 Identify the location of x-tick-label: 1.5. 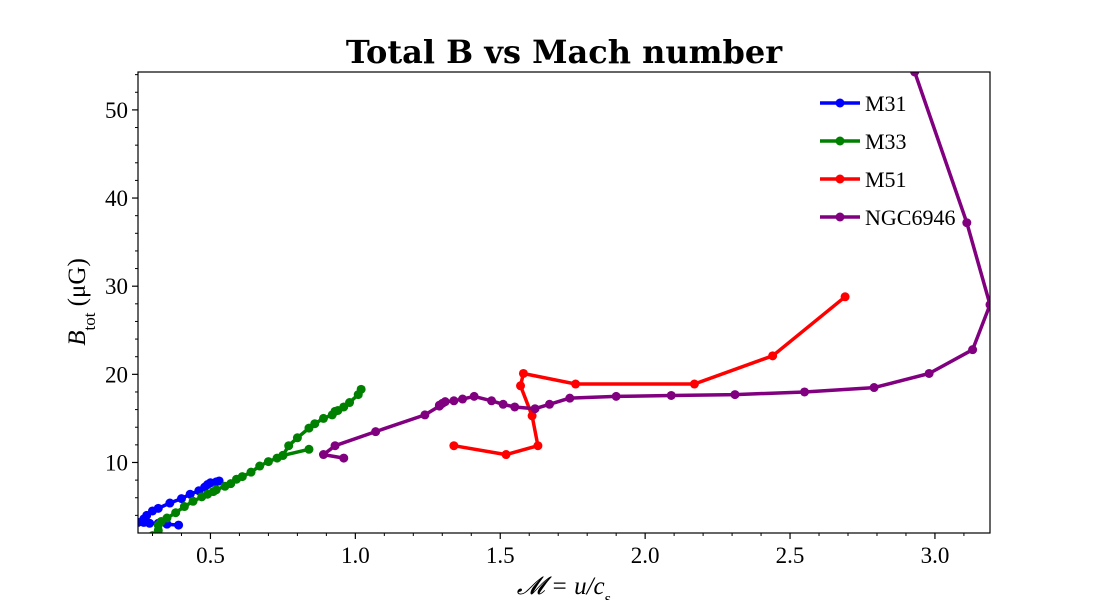
(500, 555).